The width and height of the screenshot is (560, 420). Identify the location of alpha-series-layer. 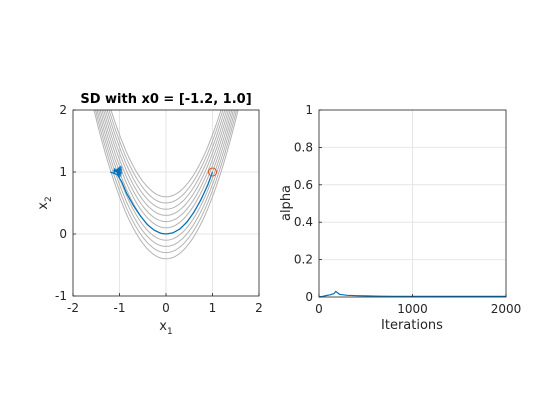
(412, 294).